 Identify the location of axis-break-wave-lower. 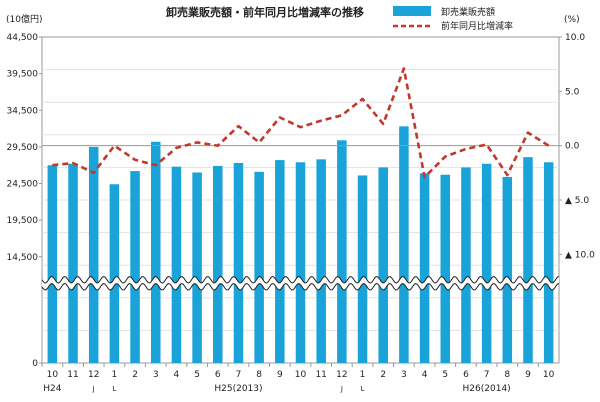
(300, 287).